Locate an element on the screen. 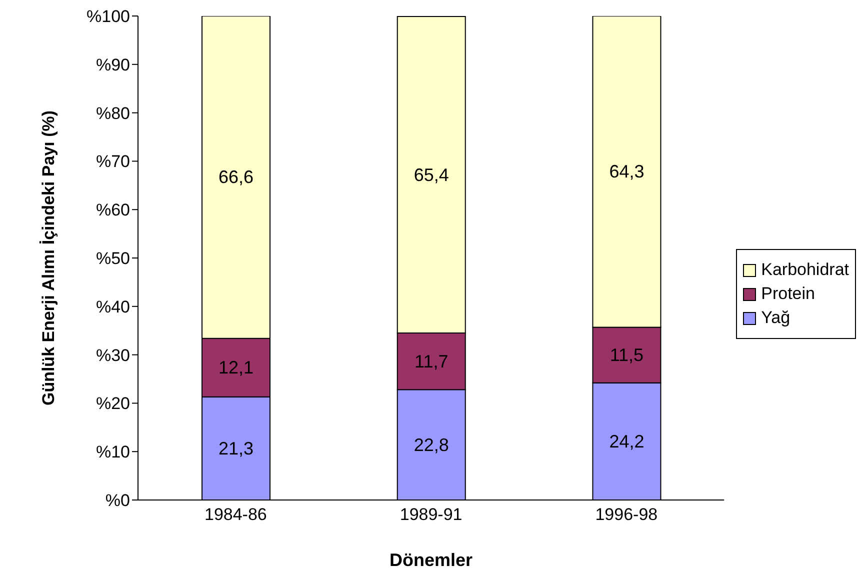 Image resolution: width=864 pixels, height=588 pixels. x-tick-label: 1989-91 is located at coordinates (431, 514).